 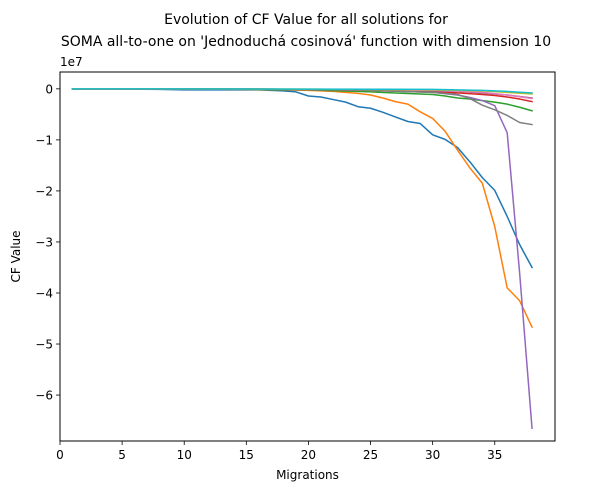 I want to click on x-tick-label: 10, so click(x=184, y=455).